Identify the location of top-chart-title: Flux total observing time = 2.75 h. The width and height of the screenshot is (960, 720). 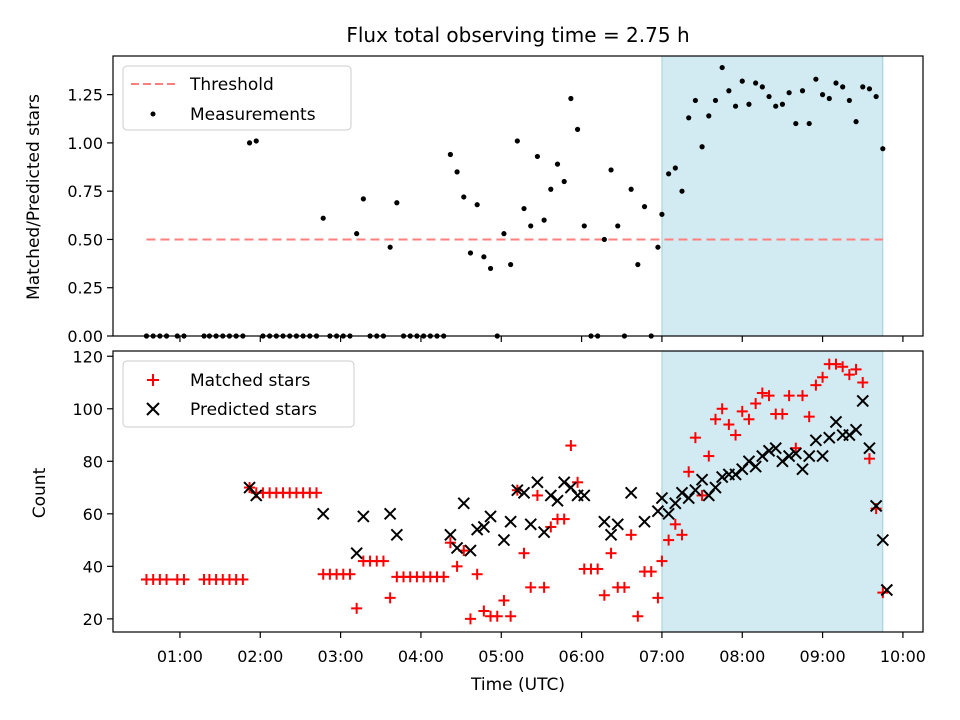
(517, 35).